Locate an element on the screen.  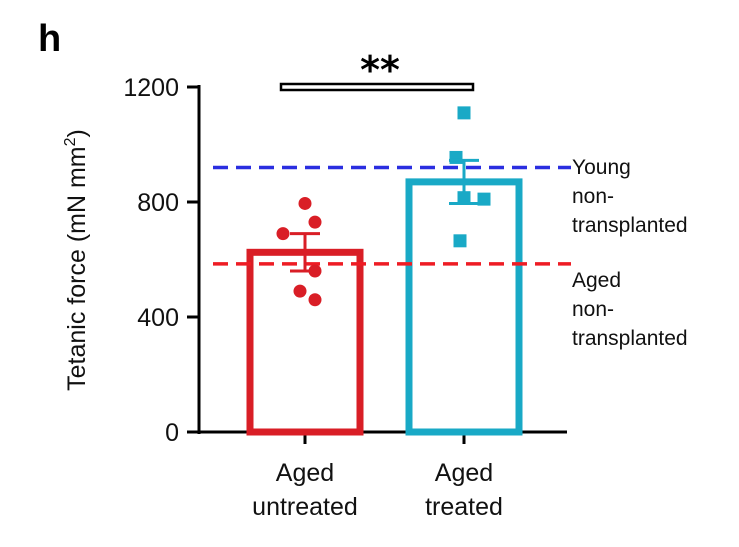
error-bars is located at coordinates (384, 215).